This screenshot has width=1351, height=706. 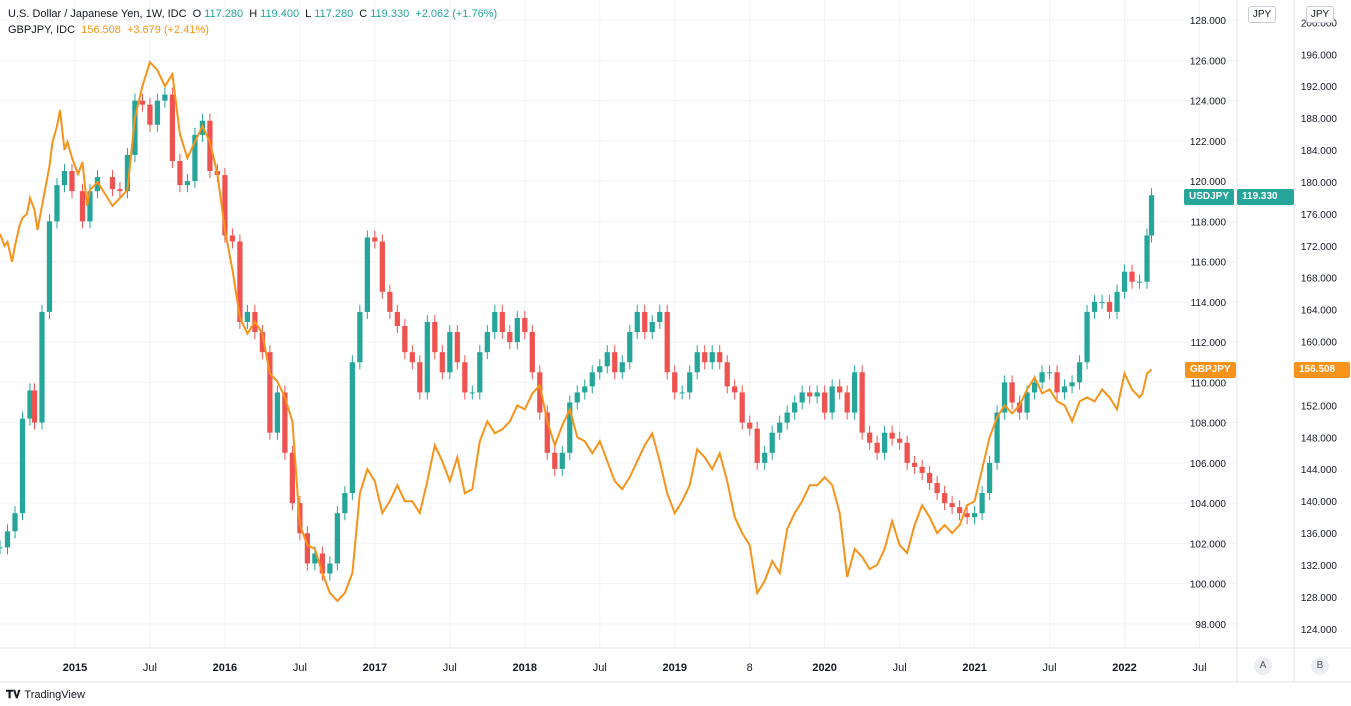 What do you see at coordinates (1319, 470) in the screenshot?
I see `axis-b-tick-label: 144.000` at bounding box center [1319, 470].